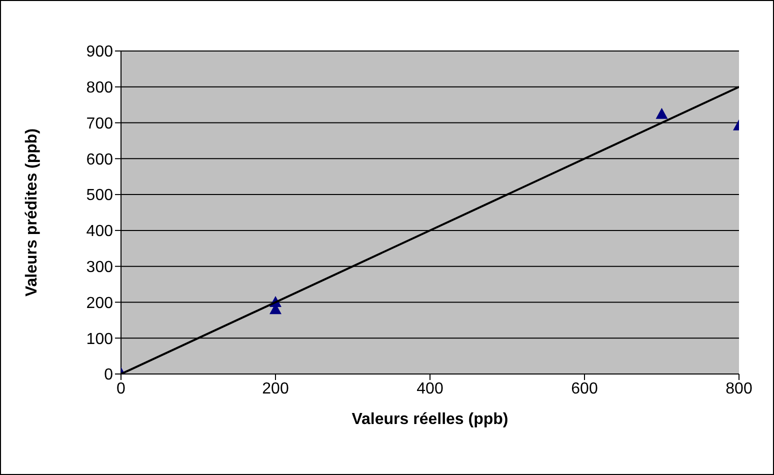  Describe the element at coordinates (100, 88) in the screenshot. I see `y-tick-label: 800` at that location.